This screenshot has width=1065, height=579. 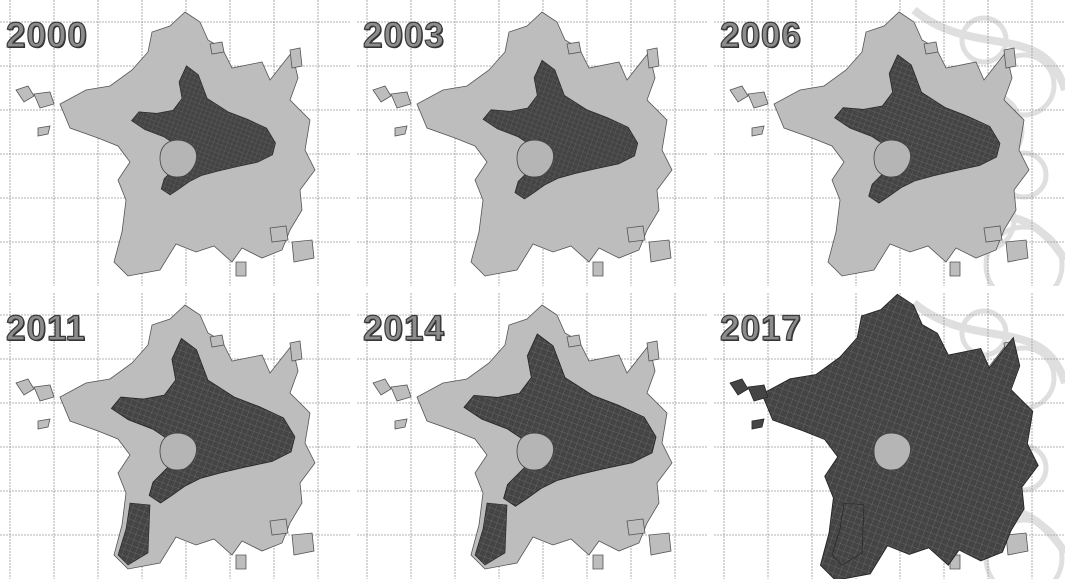 What do you see at coordinates (403, 35) in the screenshot?
I see `year-label: 2003` at bounding box center [403, 35].